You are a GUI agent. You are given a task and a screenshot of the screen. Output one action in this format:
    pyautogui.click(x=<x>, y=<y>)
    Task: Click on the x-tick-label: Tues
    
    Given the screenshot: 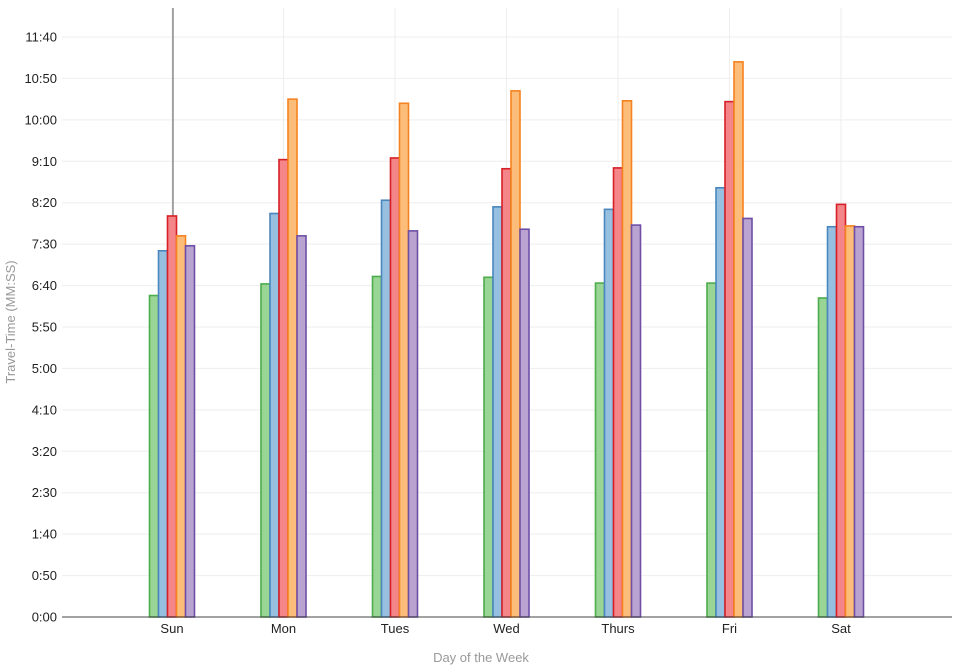 What is the action you would take?
    pyautogui.click(x=395, y=628)
    